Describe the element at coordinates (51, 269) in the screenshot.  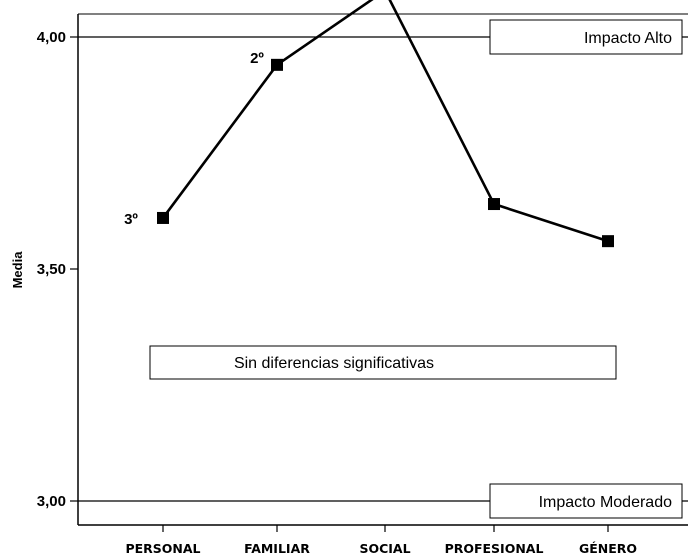
I see `y-tick-label: 3,50` at that location.